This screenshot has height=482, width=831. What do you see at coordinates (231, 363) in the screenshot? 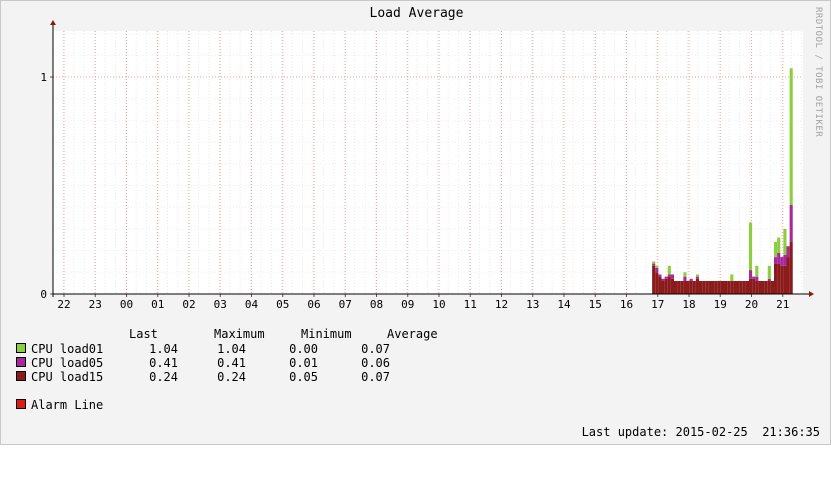
I see `legend-max: 0.41` at bounding box center [231, 363].